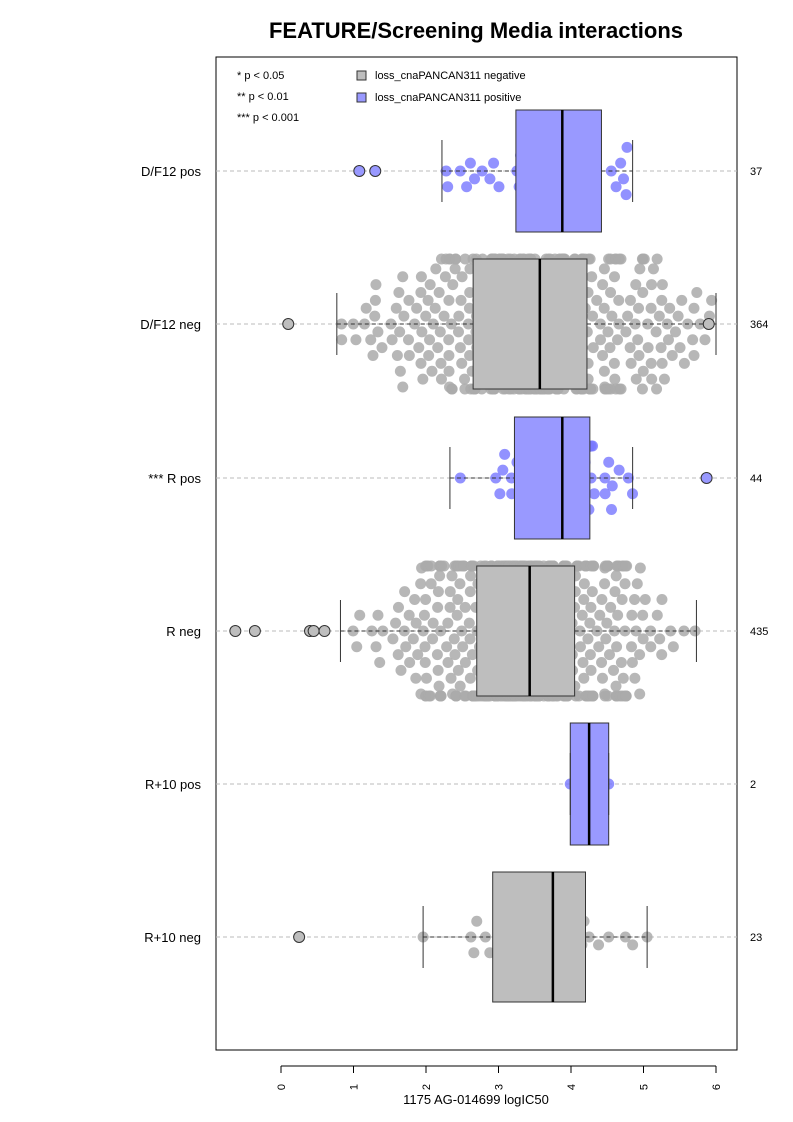 The height and width of the screenshot is (1122, 793). What do you see at coordinates (476, 1099) in the screenshot?
I see `x-axis-label: 1175 AG-014699 logIC50` at bounding box center [476, 1099].